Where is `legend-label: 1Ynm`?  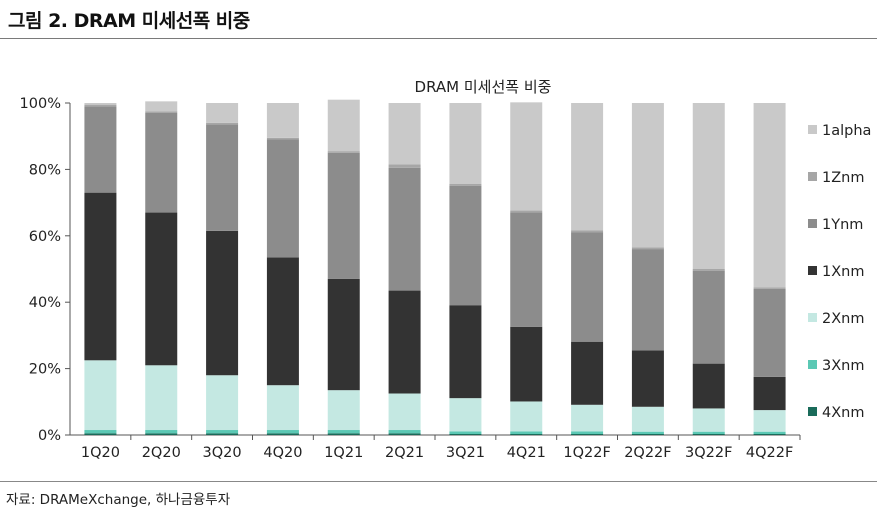 legend-label: 1Ynm is located at coordinates (842, 225).